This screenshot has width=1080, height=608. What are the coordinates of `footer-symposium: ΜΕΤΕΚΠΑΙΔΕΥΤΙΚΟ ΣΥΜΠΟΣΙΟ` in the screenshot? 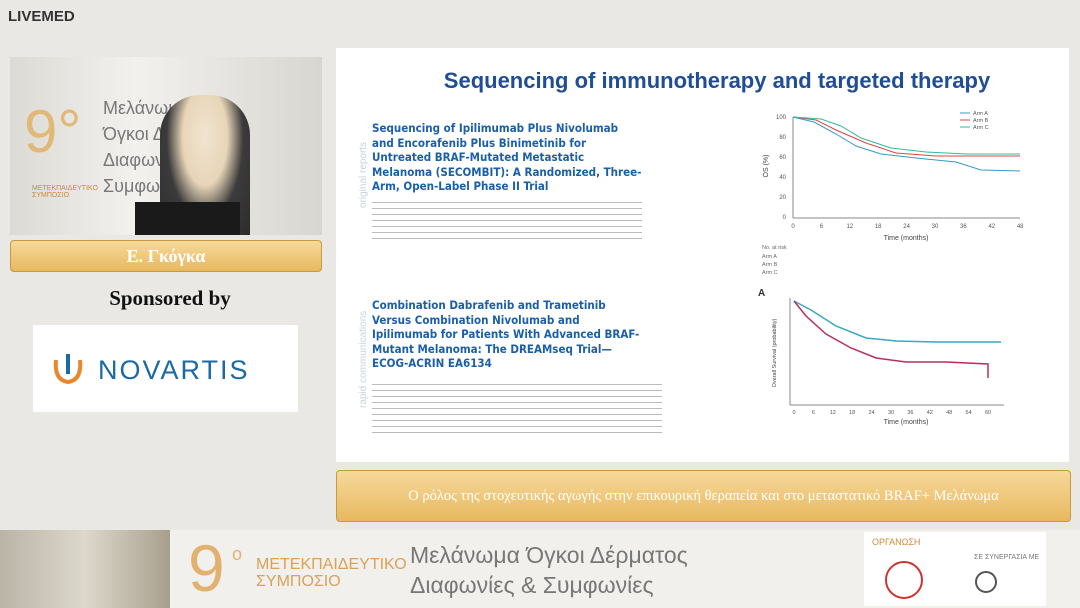 It's located at (331, 573).